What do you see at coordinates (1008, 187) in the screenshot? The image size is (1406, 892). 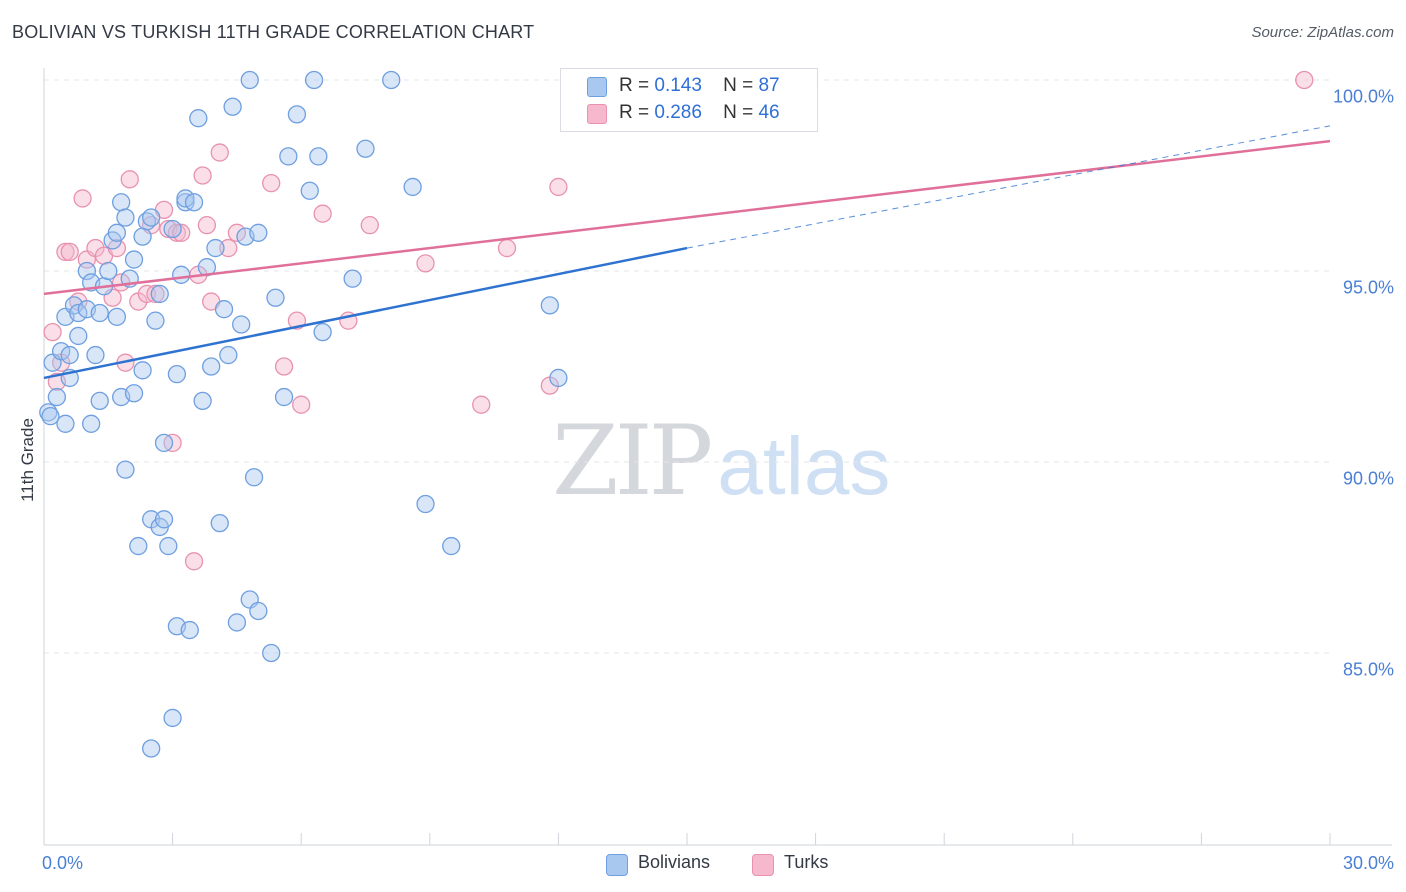 I see `bolivians-trend-extension` at bounding box center [1008, 187].